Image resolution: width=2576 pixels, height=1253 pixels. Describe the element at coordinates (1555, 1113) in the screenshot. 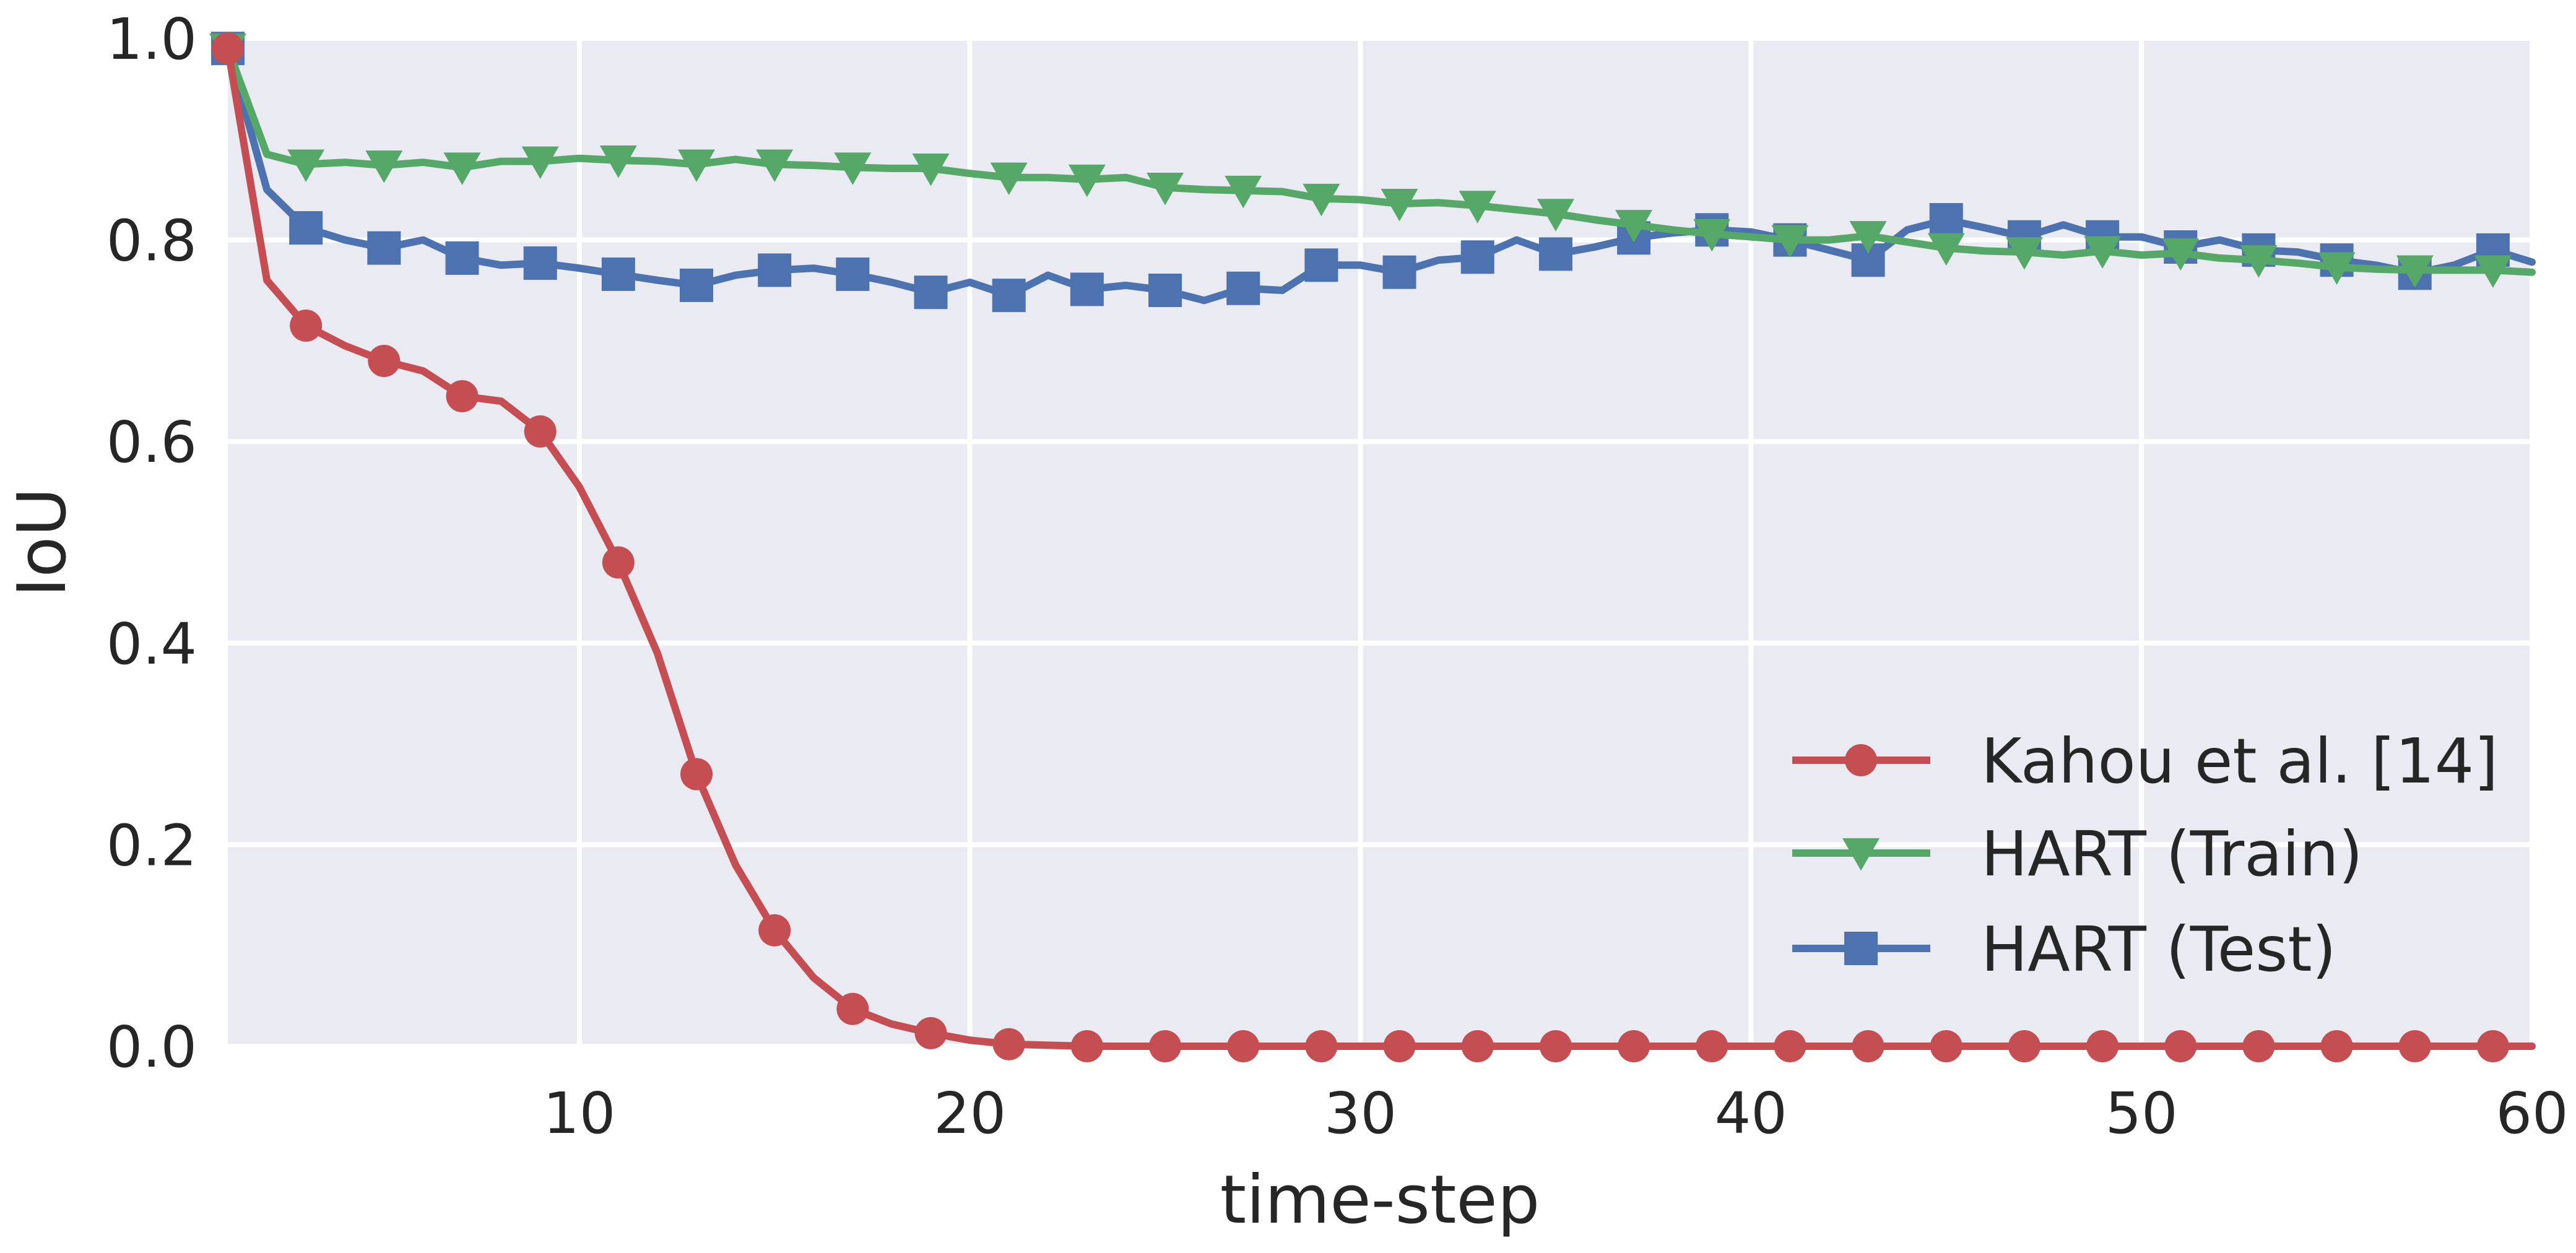

I see `x-tick-labels: 10 20 30 40 50 60` at that location.